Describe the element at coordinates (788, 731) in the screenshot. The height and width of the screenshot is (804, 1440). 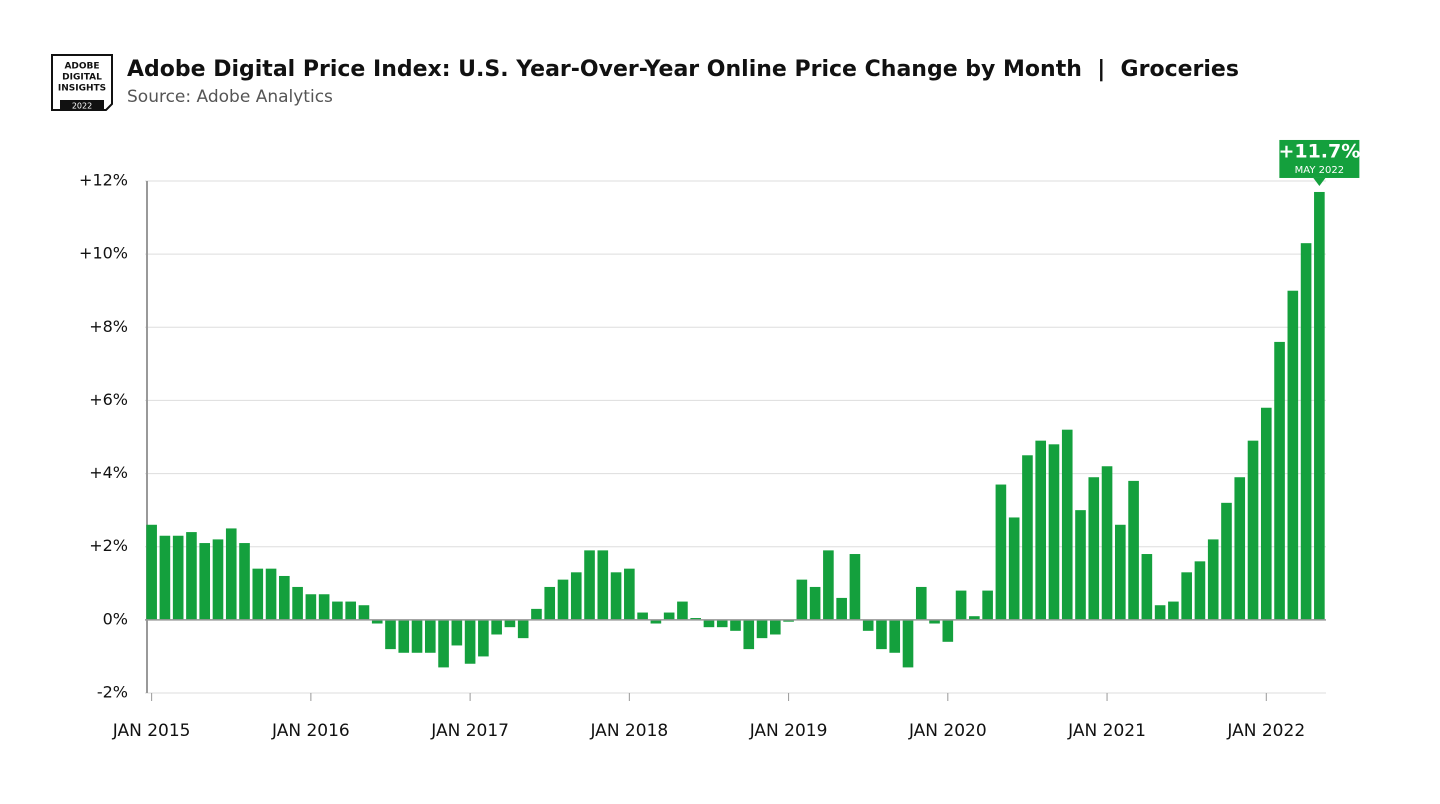
I see `x-tick-label: JAN 2019` at that location.